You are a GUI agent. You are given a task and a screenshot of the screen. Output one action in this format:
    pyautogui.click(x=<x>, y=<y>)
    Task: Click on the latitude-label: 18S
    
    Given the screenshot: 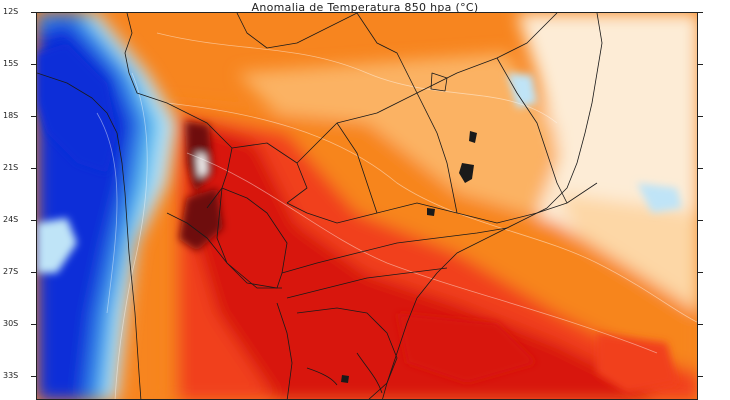 What is the action you would take?
    pyautogui.click(x=11, y=115)
    